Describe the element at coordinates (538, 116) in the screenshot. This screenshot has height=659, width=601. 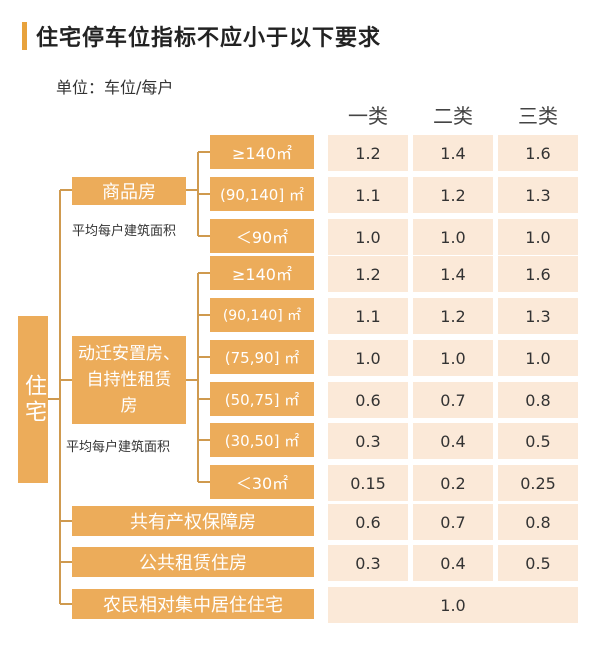
I see `column-header-class-3: 三类` at that location.